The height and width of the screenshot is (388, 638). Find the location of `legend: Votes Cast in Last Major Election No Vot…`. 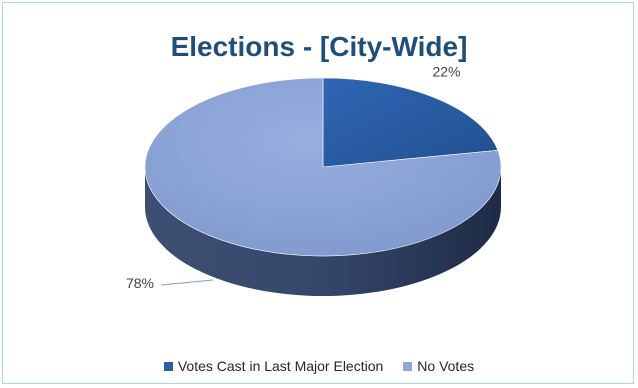

legend: Votes Cast in Last Major Election No Vot… is located at coordinates (319, 366).